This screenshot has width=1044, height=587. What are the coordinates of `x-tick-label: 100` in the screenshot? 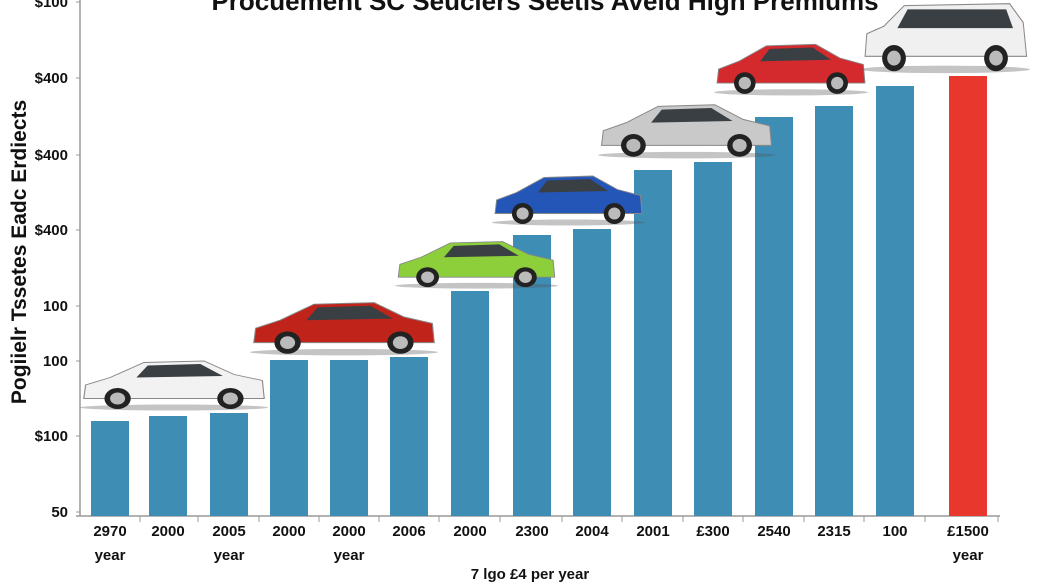 It's located at (894, 531).